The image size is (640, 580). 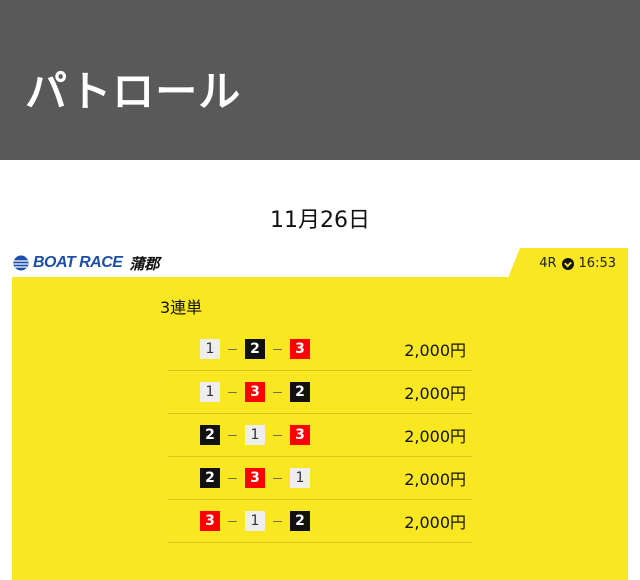 I want to click on clock-icon, so click(x=567, y=263).